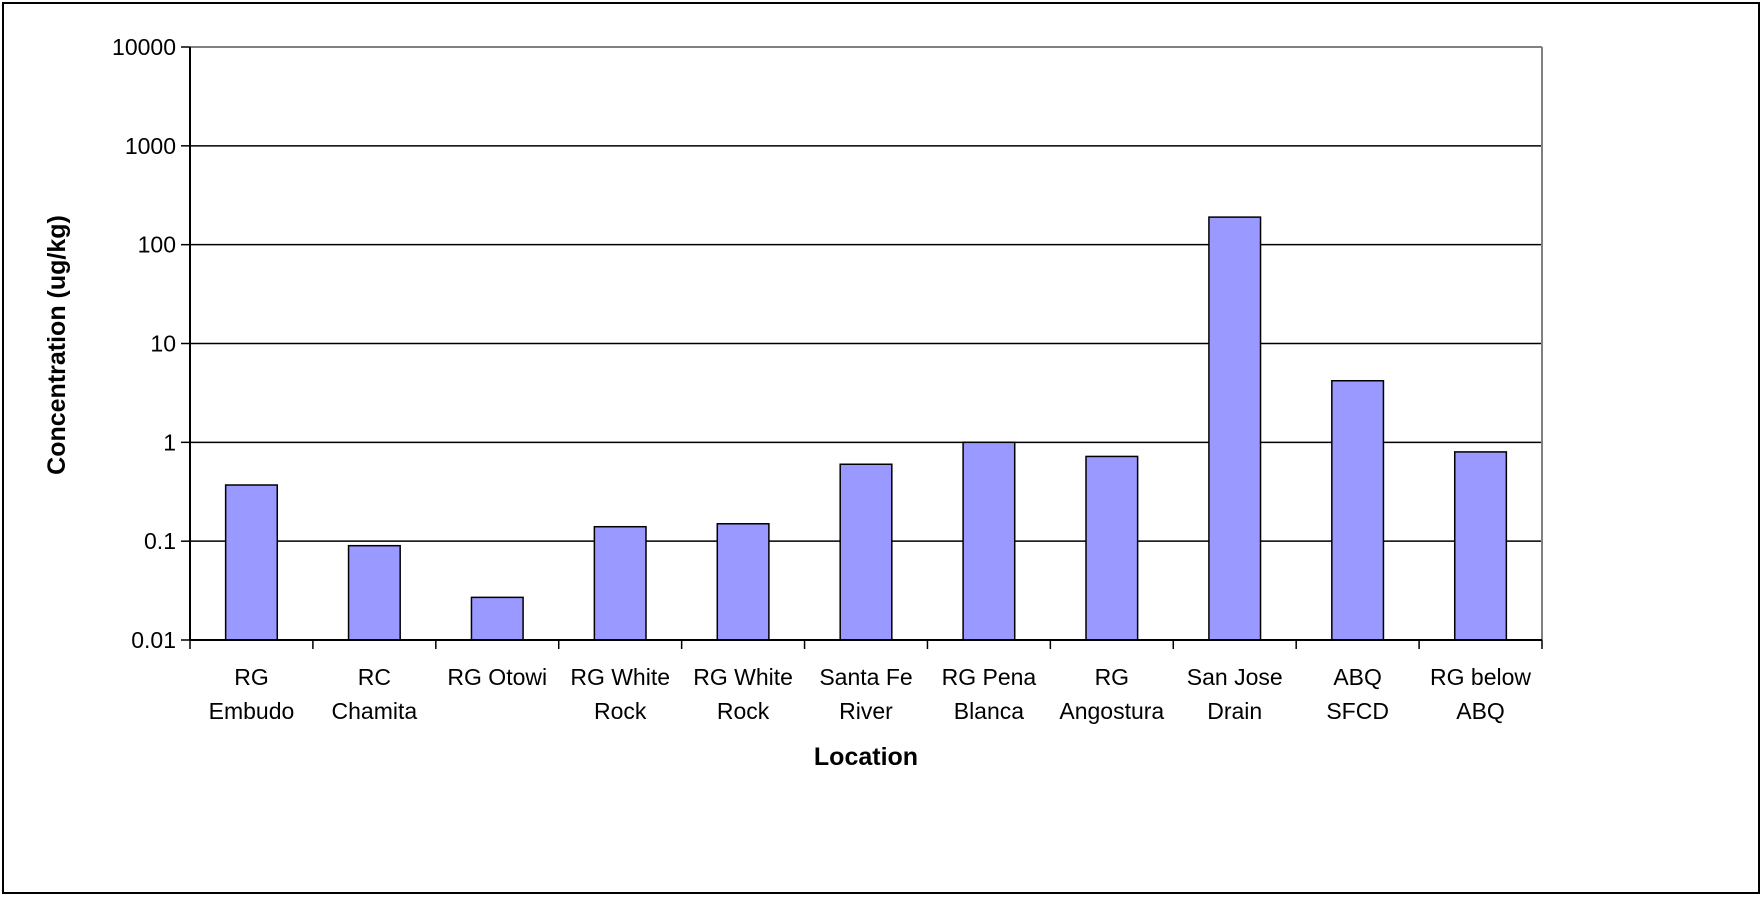 Image resolution: width=1764 pixels, height=898 pixels. What do you see at coordinates (1111, 711) in the screenshot?
I see `x-category-label-line: Angostura` at bounding box center [1111, 711].